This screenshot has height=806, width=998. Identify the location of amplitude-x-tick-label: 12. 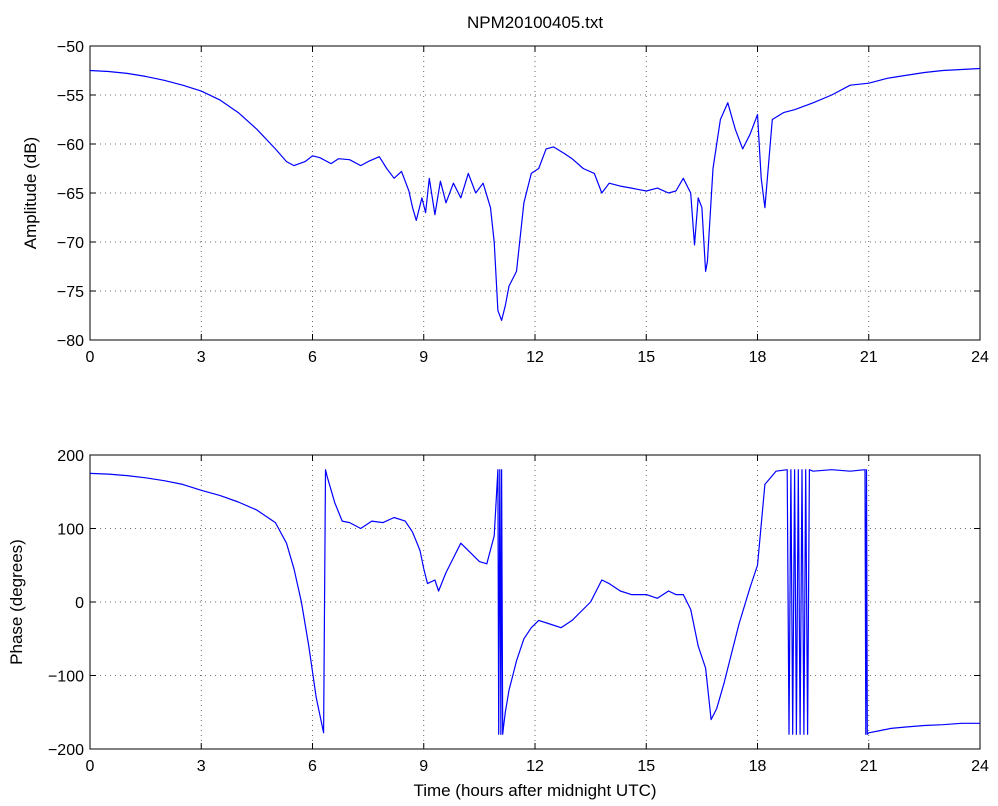
(535, 357).